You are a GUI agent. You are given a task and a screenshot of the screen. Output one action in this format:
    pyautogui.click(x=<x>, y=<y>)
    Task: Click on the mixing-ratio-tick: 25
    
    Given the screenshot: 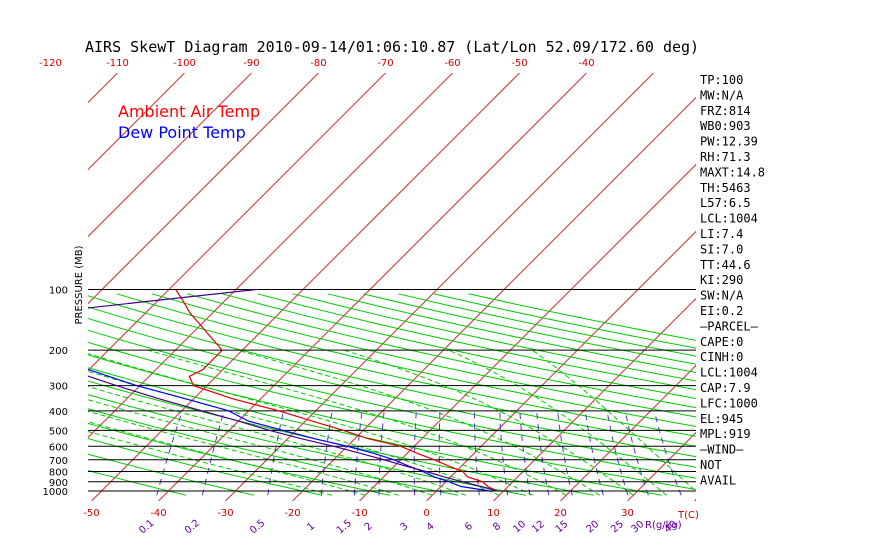 What is the action you would take?
    pyautogui.click(x=617, y=527)
    